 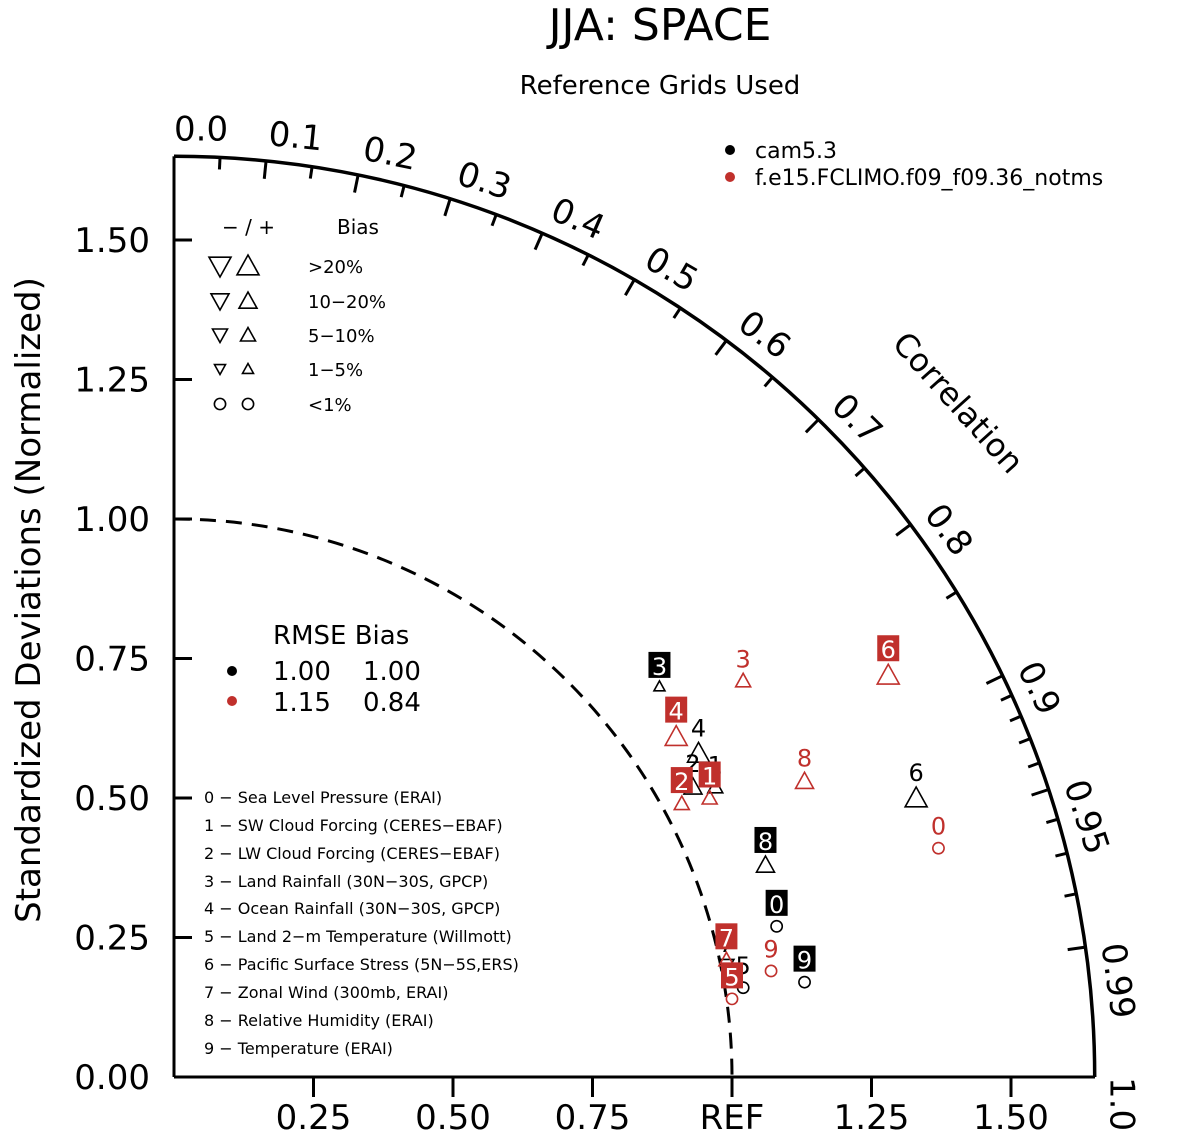 I want to click on point-label-fe-3: 3, so click(x=743, y=659).